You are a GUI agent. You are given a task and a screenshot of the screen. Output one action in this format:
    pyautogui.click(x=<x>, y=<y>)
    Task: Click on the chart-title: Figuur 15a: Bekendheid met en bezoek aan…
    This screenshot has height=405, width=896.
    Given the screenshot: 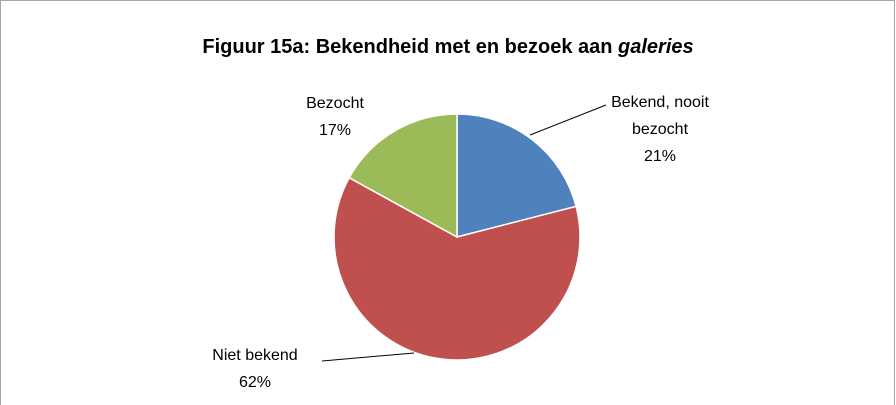 What is the action you would take?
    pyautogui.click(x=447, y=47)
    